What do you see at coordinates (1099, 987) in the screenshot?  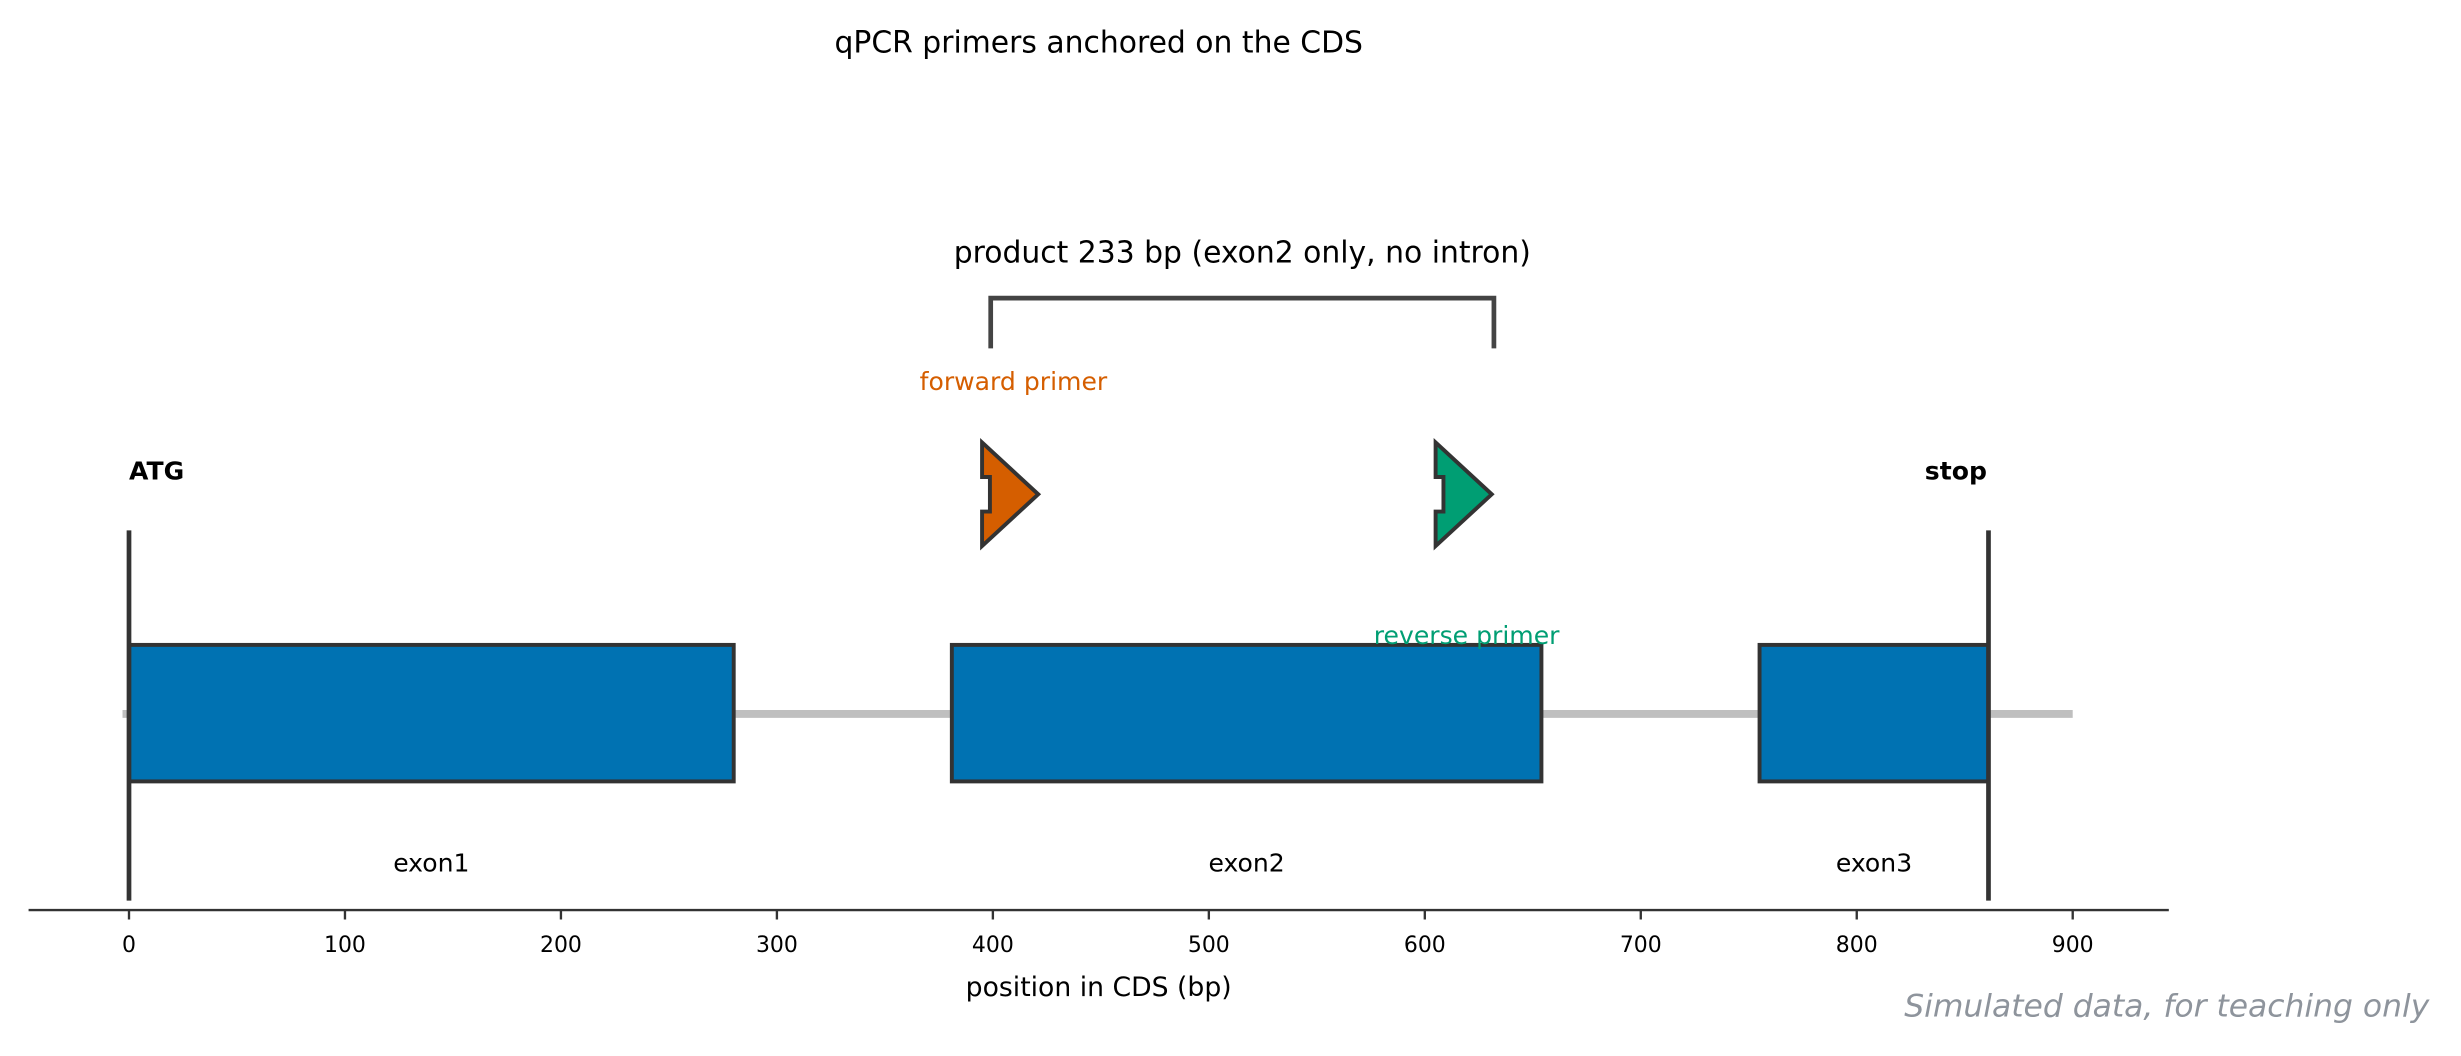 I see `x-axis-label: position in CDS (bp)` at bounding box center [1099, 987].